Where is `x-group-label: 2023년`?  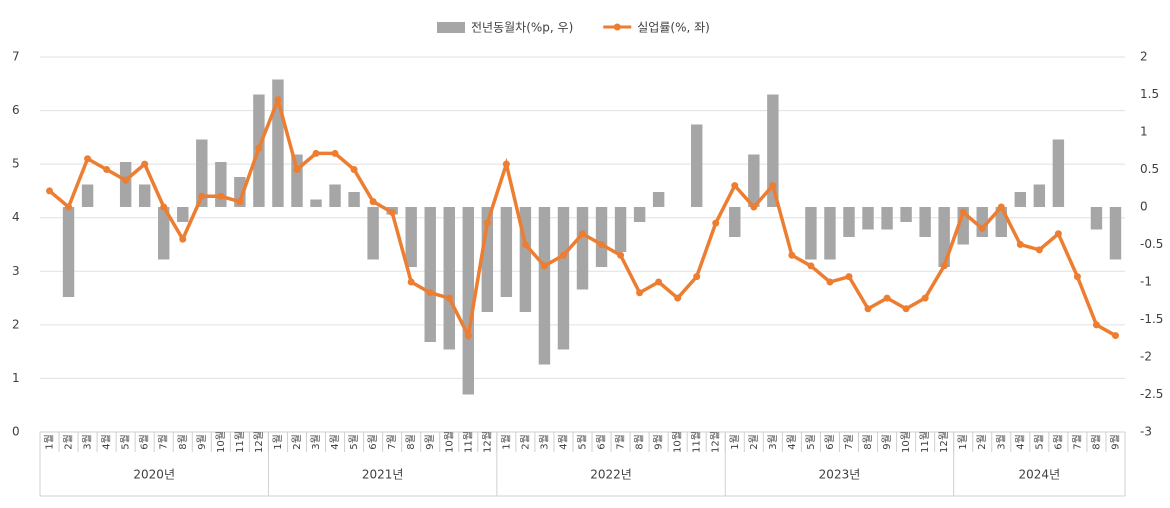
x-group-label: 2023년 is located at coordinates (840, 475).